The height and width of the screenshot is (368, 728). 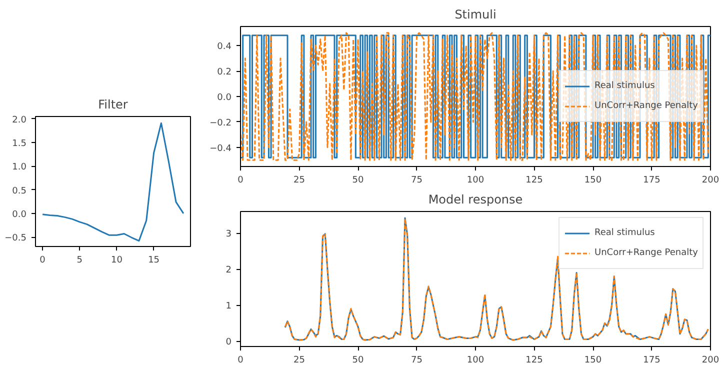 I want to click on x-tick-label: 15, so click(x=154, y=261).